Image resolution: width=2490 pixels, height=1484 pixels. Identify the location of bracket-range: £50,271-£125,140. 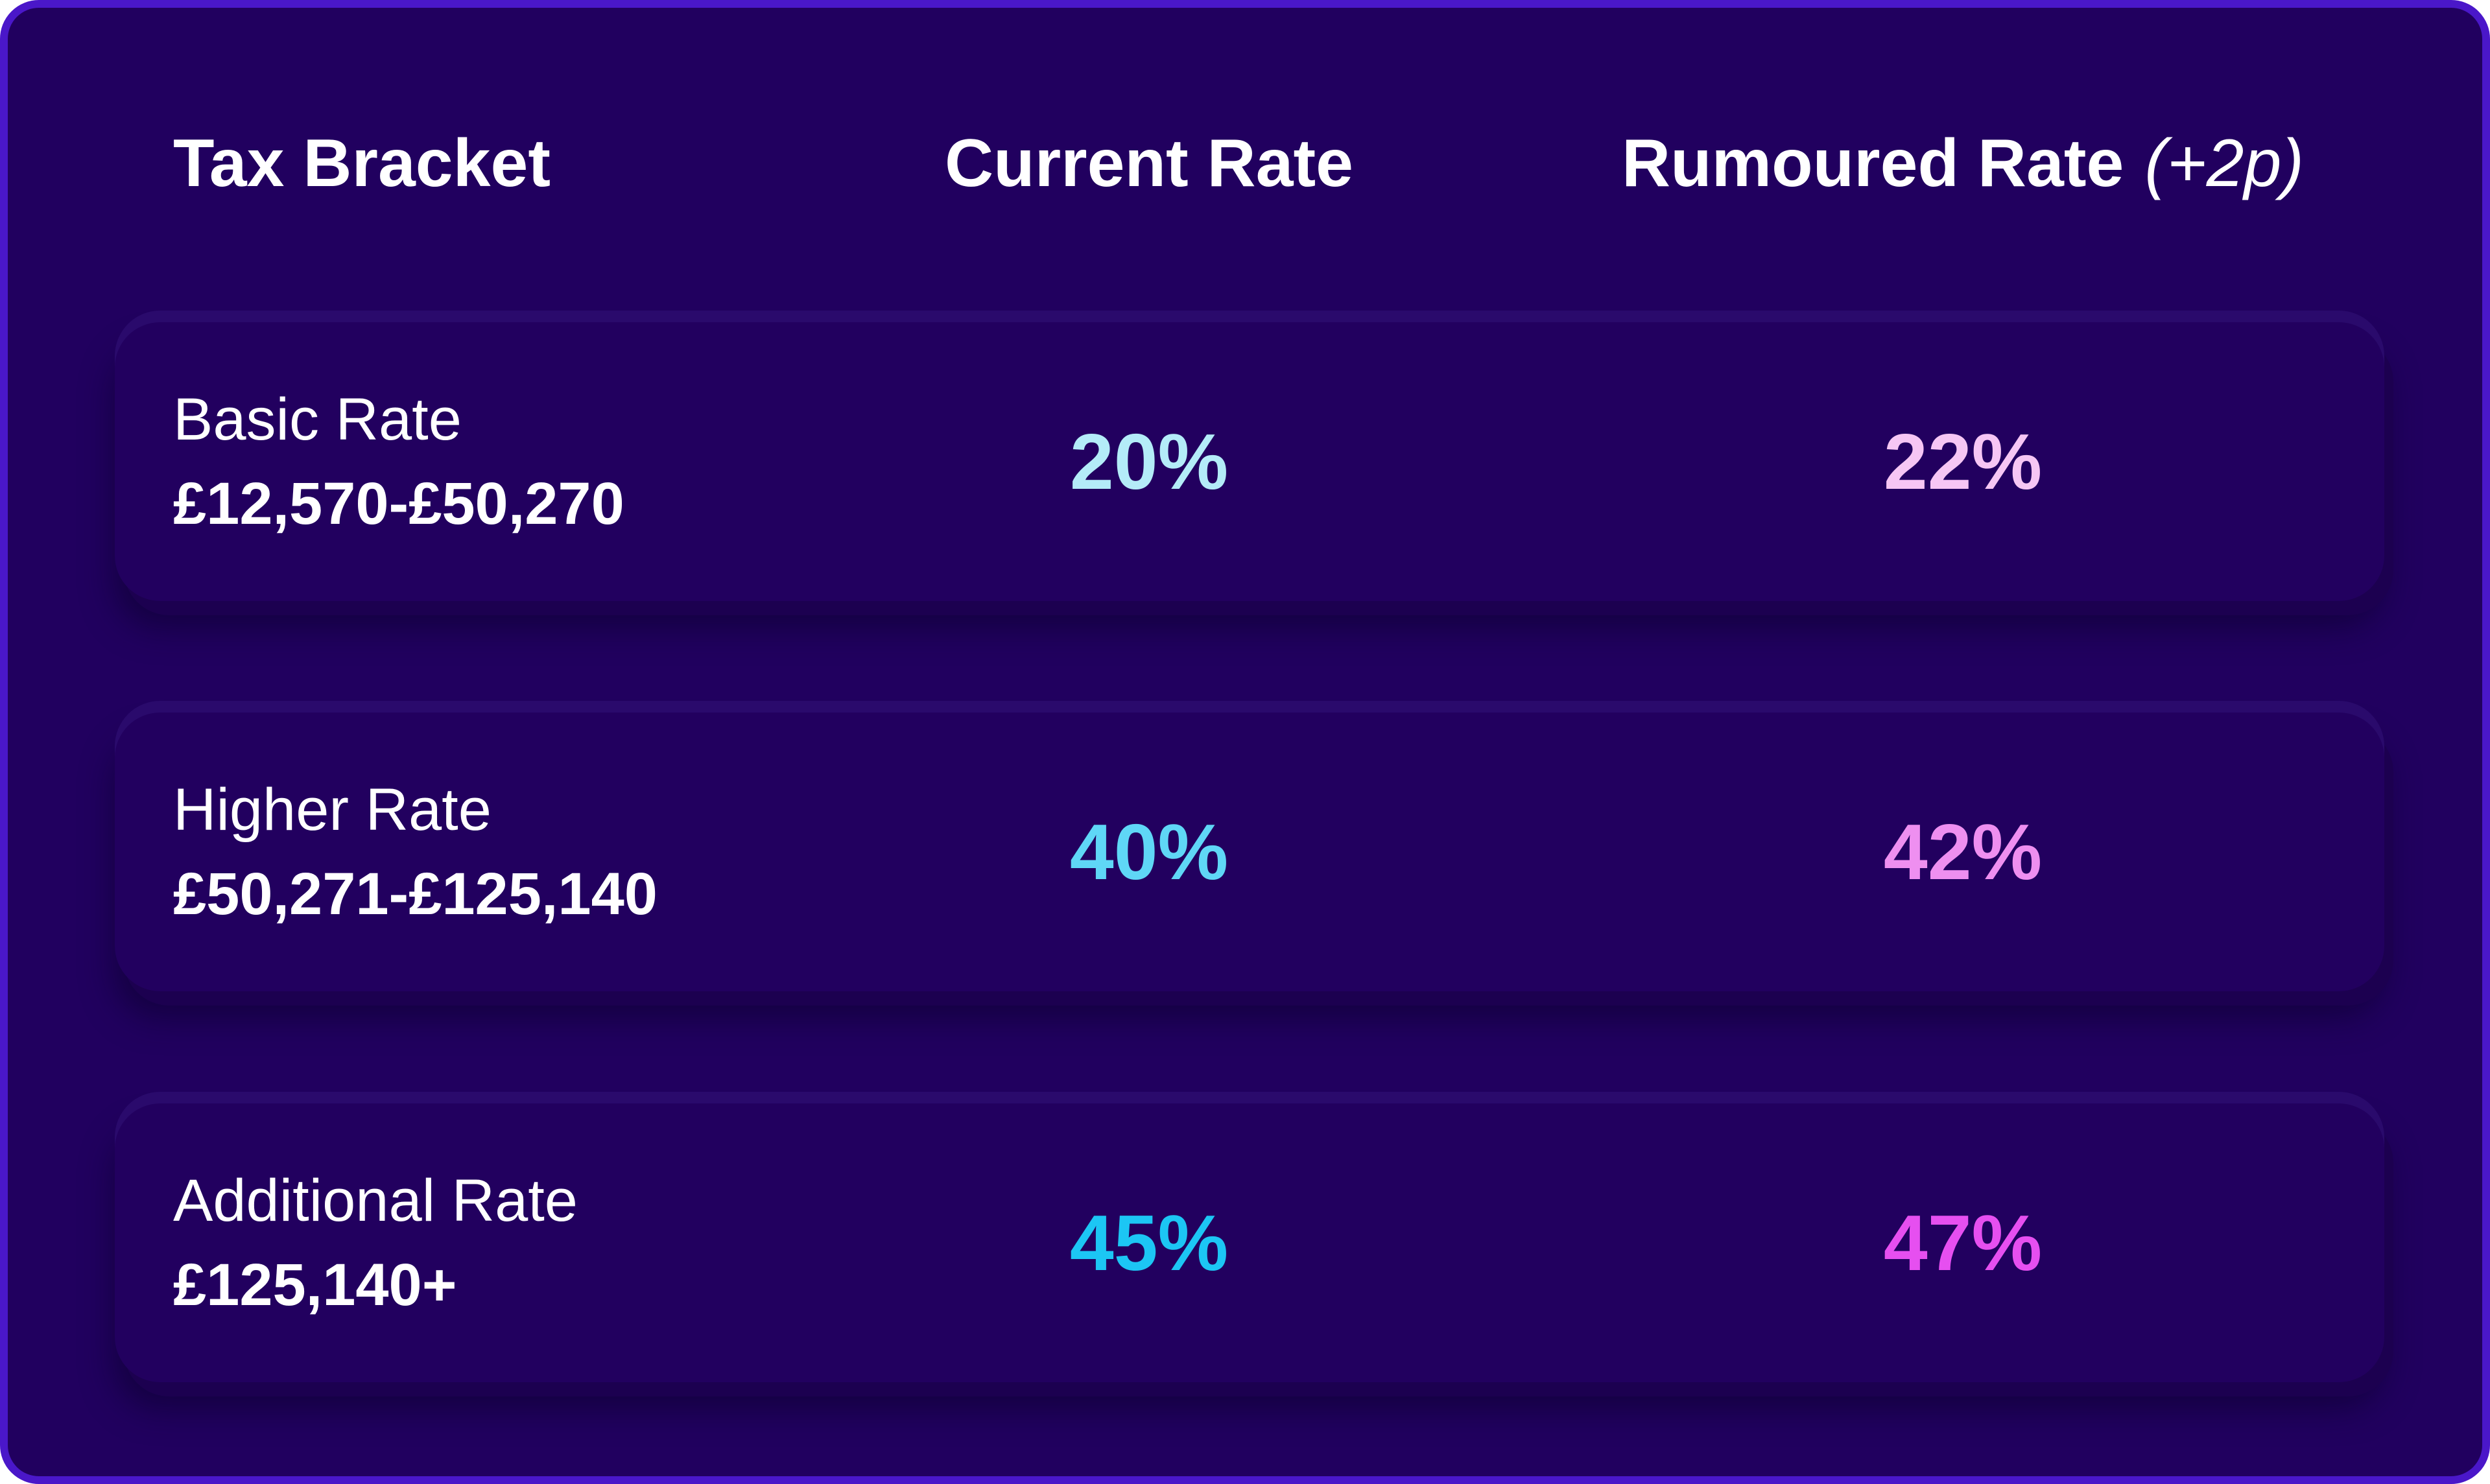
(415, 894).